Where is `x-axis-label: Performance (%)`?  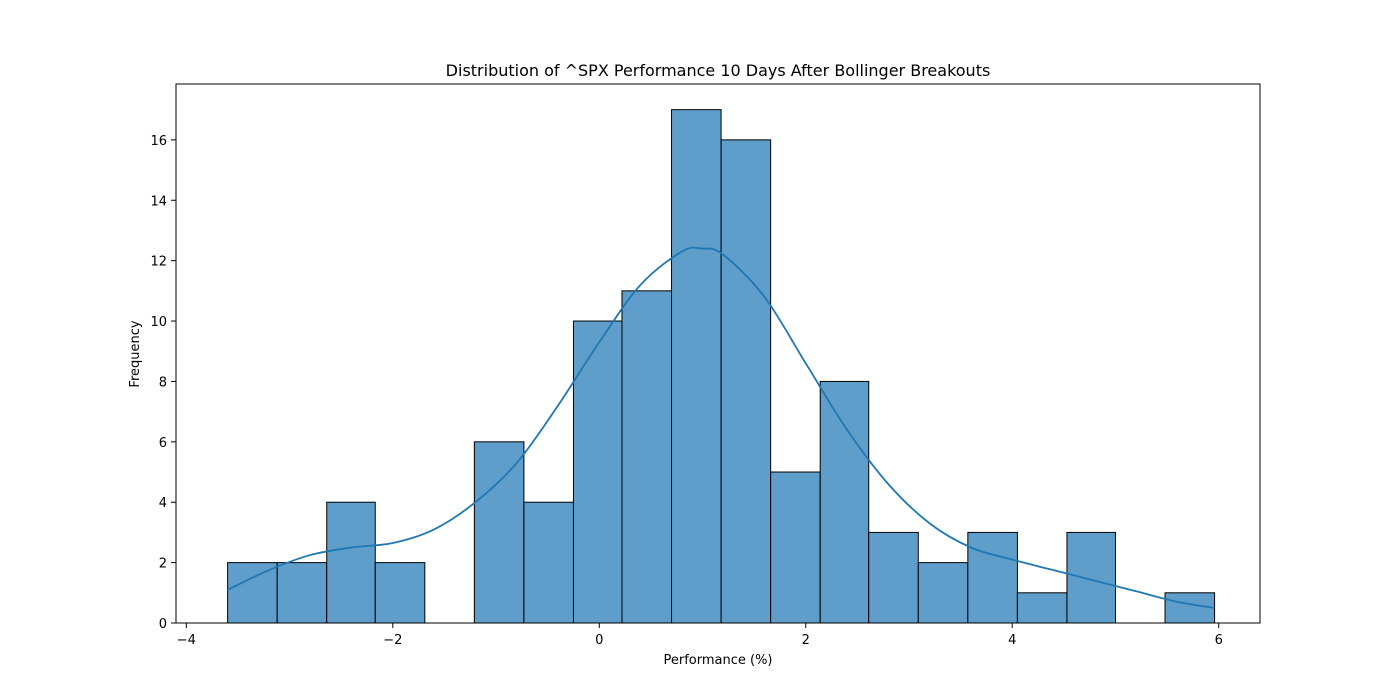
x-axis-label: Performance (%) is located at coordinates (717, 660).